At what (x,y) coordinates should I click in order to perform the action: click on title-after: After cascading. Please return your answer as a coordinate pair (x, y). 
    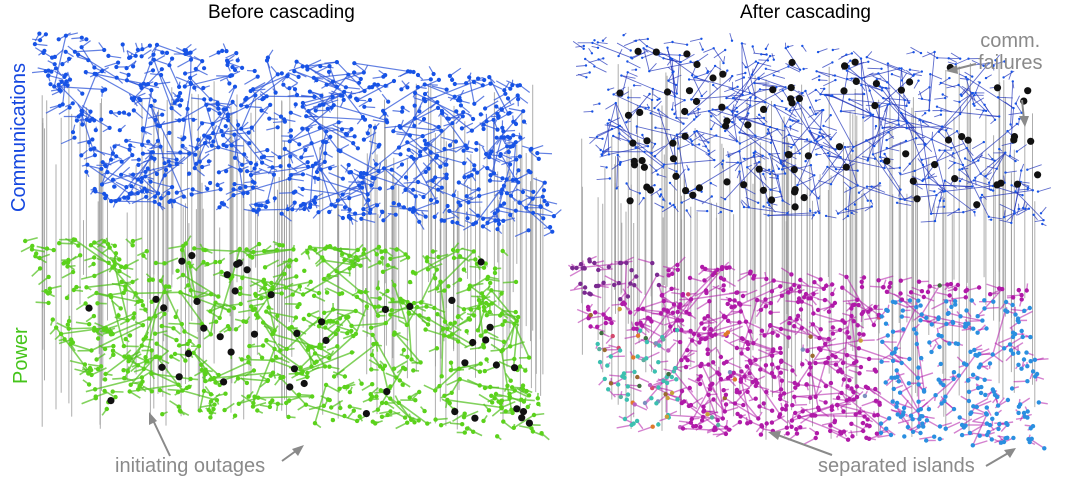
    Looking at the image, I should click on (805, 13).